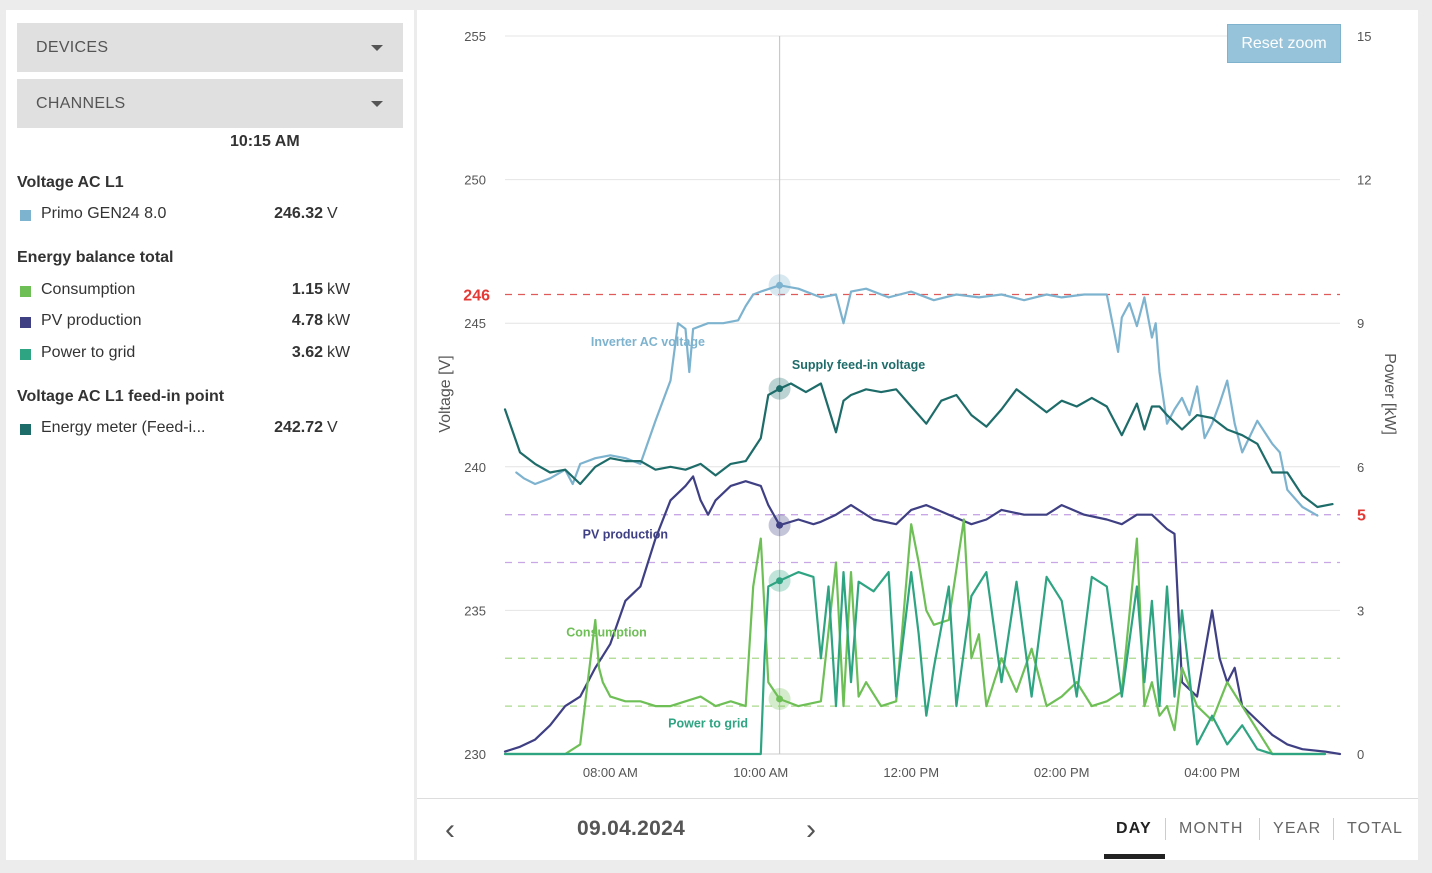 The height and width of the screenshot is (873, 1432). What do you see at coordinates (1134, 856) in the screenshot?
I see `active-tab-indicator` at bounding box center [1134, 856].